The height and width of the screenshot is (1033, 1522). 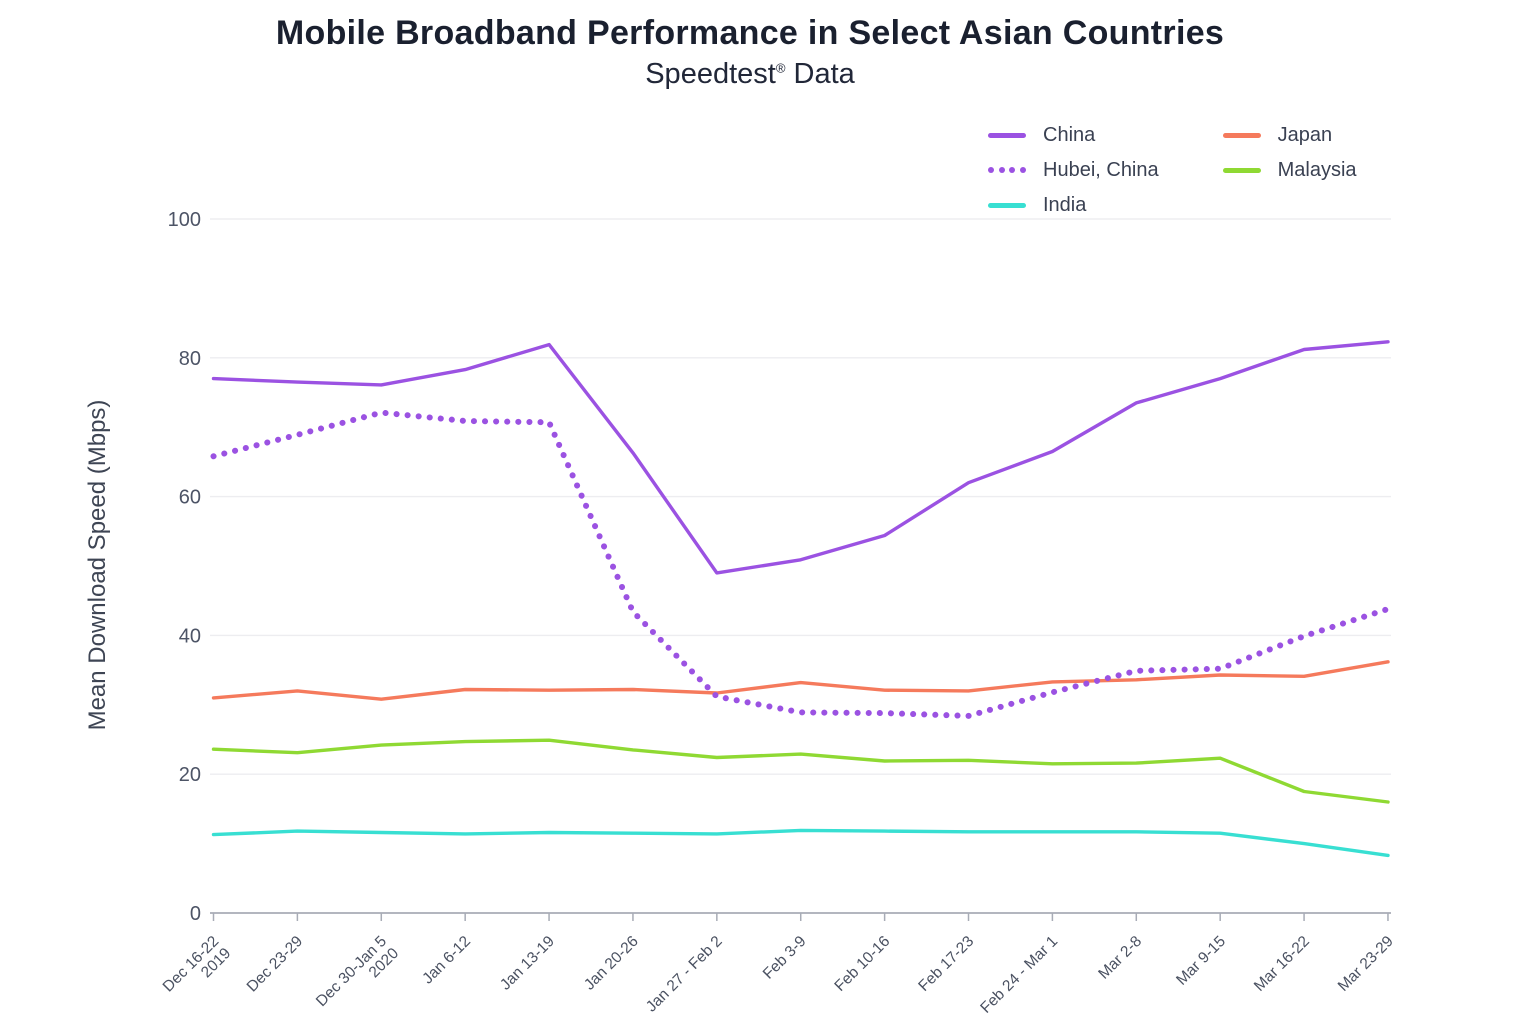 I want to click on chart-subtitle: Speedtest® Data, so click(x=750, y=74).